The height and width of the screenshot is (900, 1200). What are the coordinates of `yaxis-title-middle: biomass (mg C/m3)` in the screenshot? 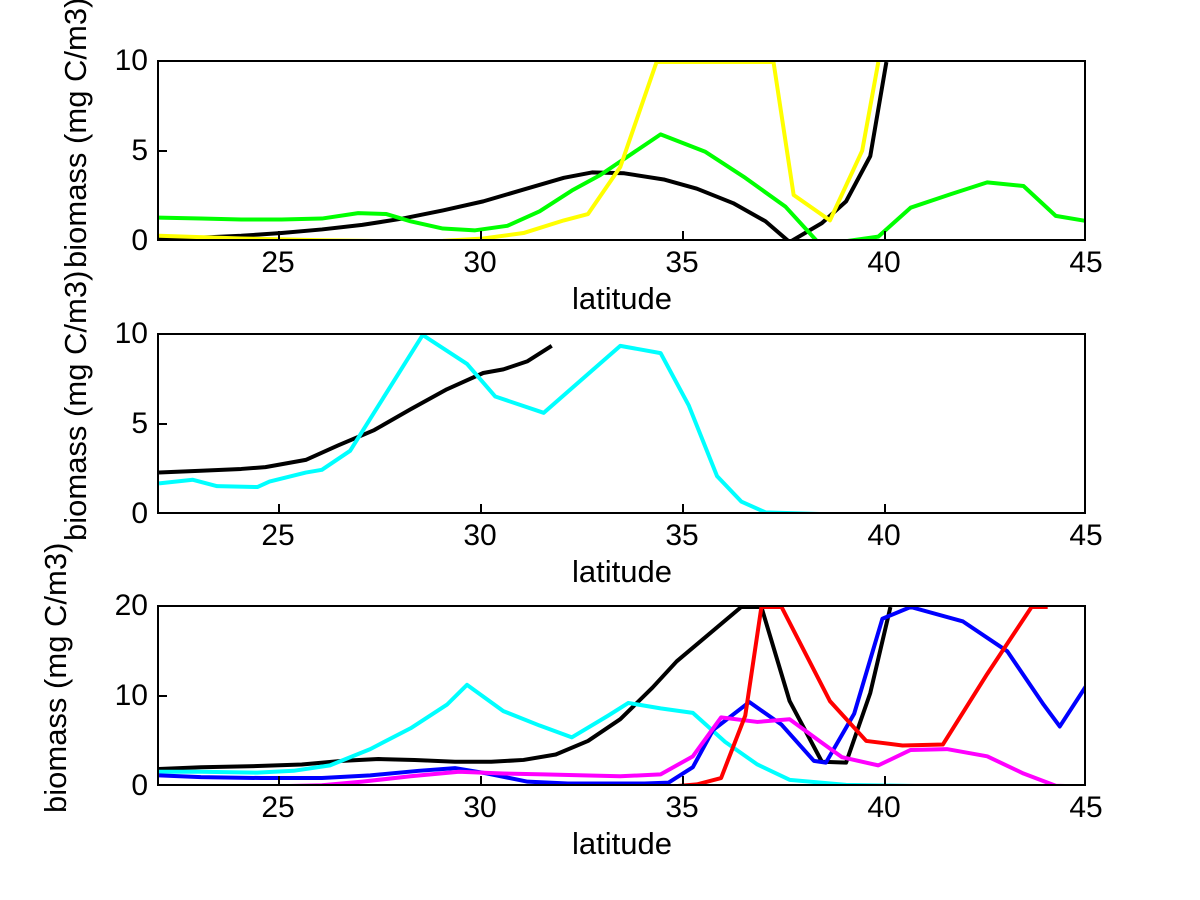 It's located at (75, 405).